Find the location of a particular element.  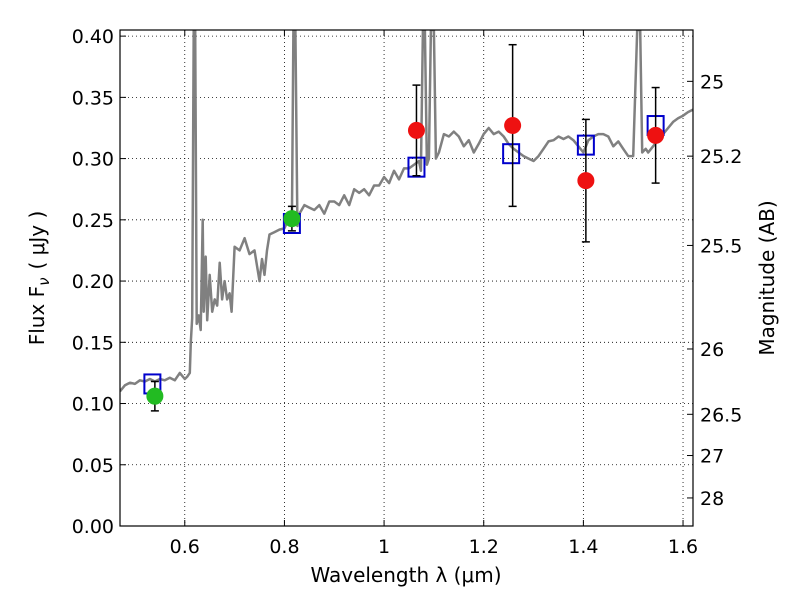

y-axis-left-title: Flux Fν ( μJy ) is located at coordinates (39, 278).